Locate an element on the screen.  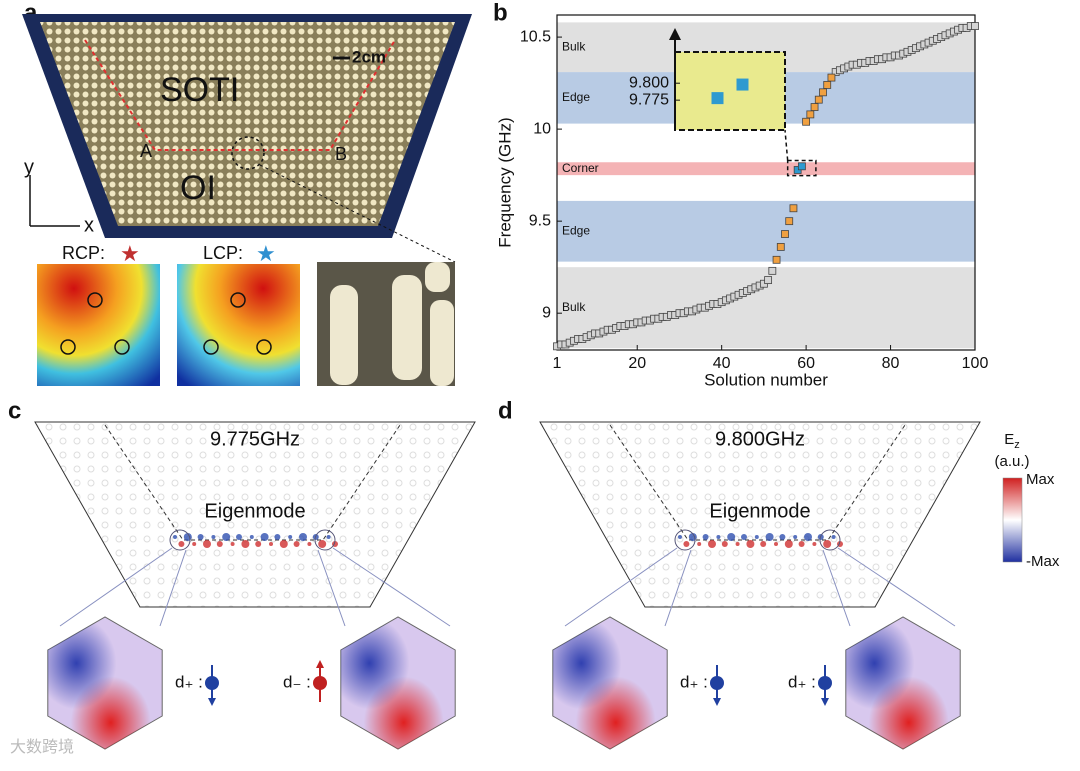
region-label: SOTI is located at coordinates (199, 90).